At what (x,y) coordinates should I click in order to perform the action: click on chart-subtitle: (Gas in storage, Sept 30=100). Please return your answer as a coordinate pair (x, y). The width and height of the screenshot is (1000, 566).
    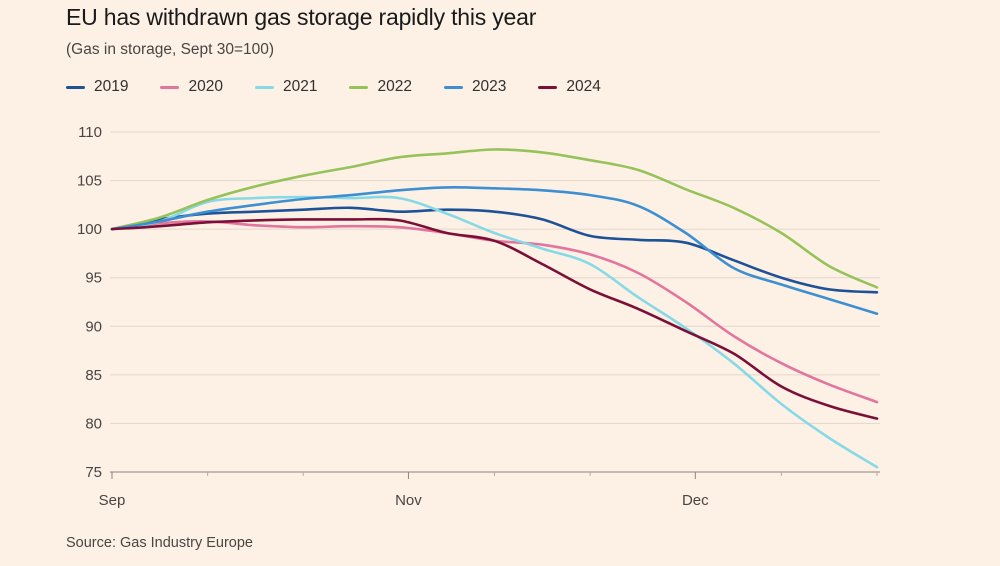
    Looking at the image, I should click on (170, 49).